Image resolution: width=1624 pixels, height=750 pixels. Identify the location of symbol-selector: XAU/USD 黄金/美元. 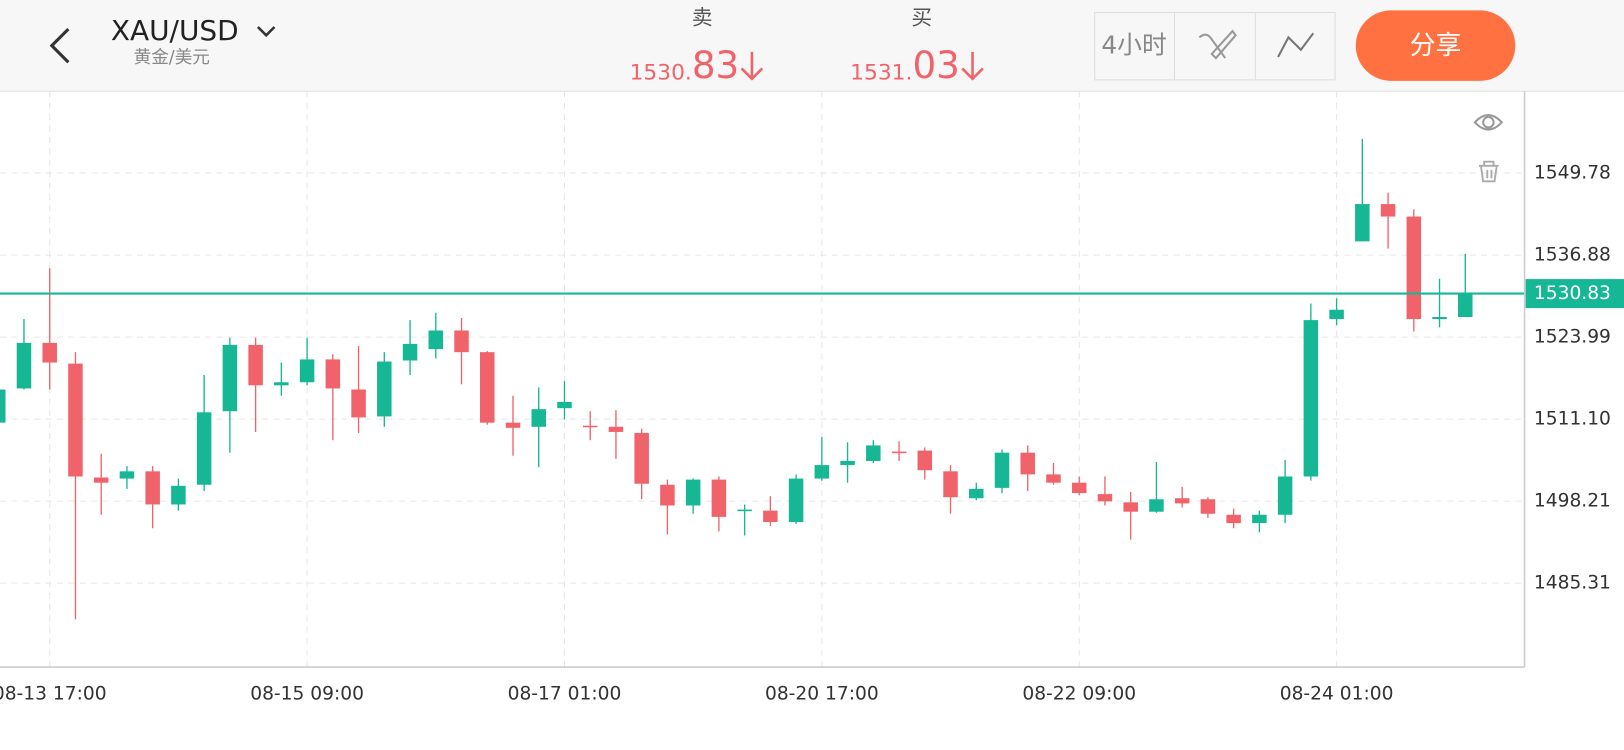
(193, 41).